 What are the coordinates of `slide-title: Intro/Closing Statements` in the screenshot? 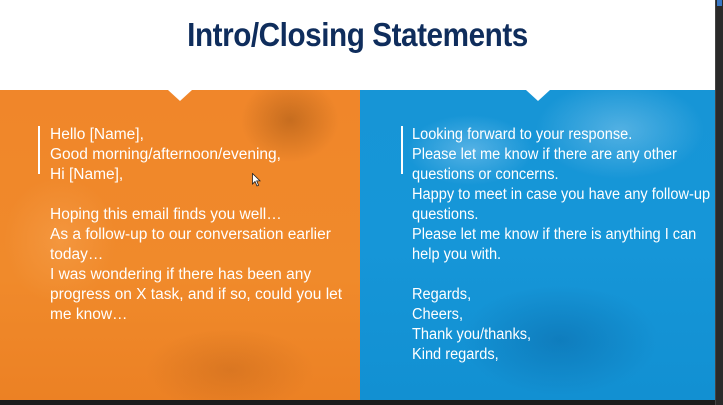 It's located at (357, 34).